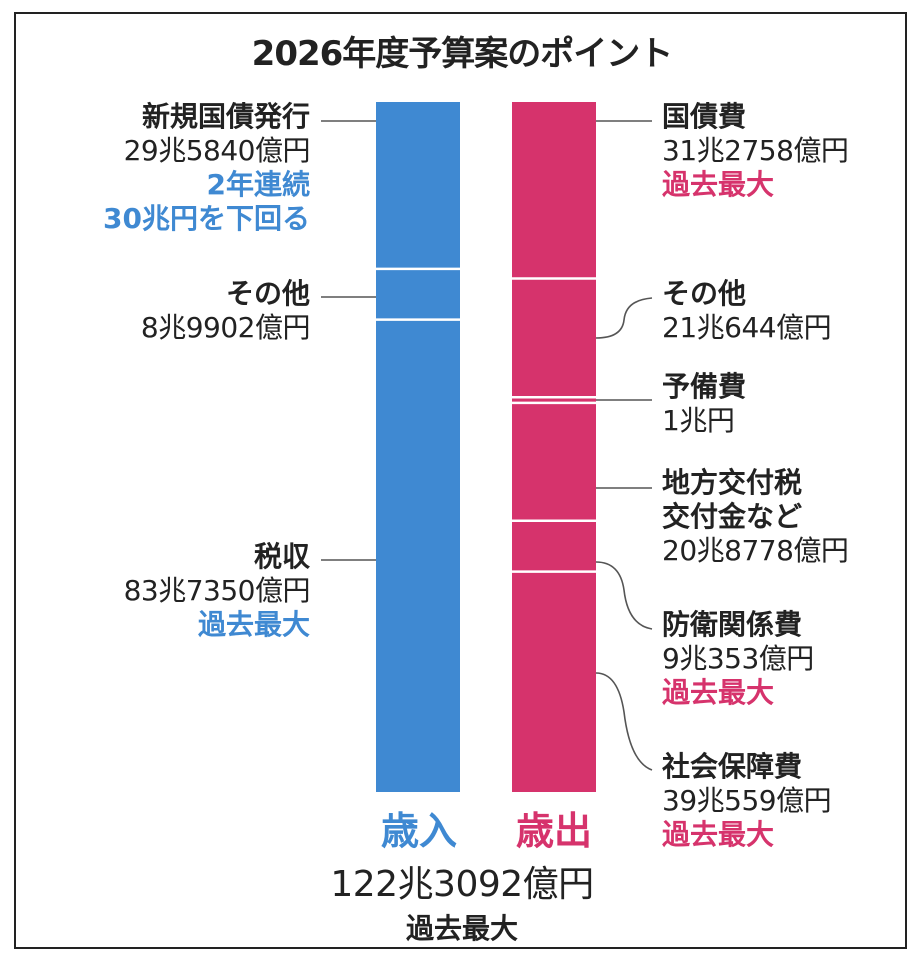 The height and width of the screenshot is (968, 924). What do you see at coordinates (732, 624) in the screenshot?
I see `label-exp-defense-name: 防衛関係費` at bounding box center [732, 624].